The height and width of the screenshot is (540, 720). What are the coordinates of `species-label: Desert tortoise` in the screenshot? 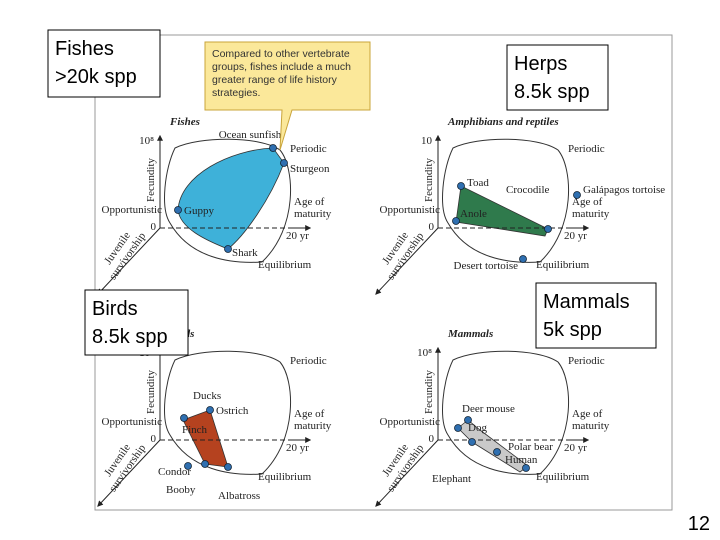 It's located at (486, 266).